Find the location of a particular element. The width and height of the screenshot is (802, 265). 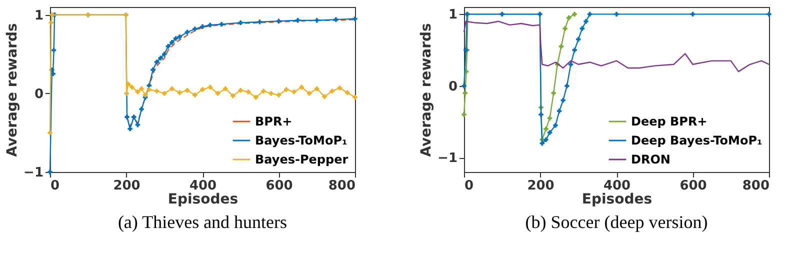

x-tick-label: 600 is located at coordinates (279, 186).